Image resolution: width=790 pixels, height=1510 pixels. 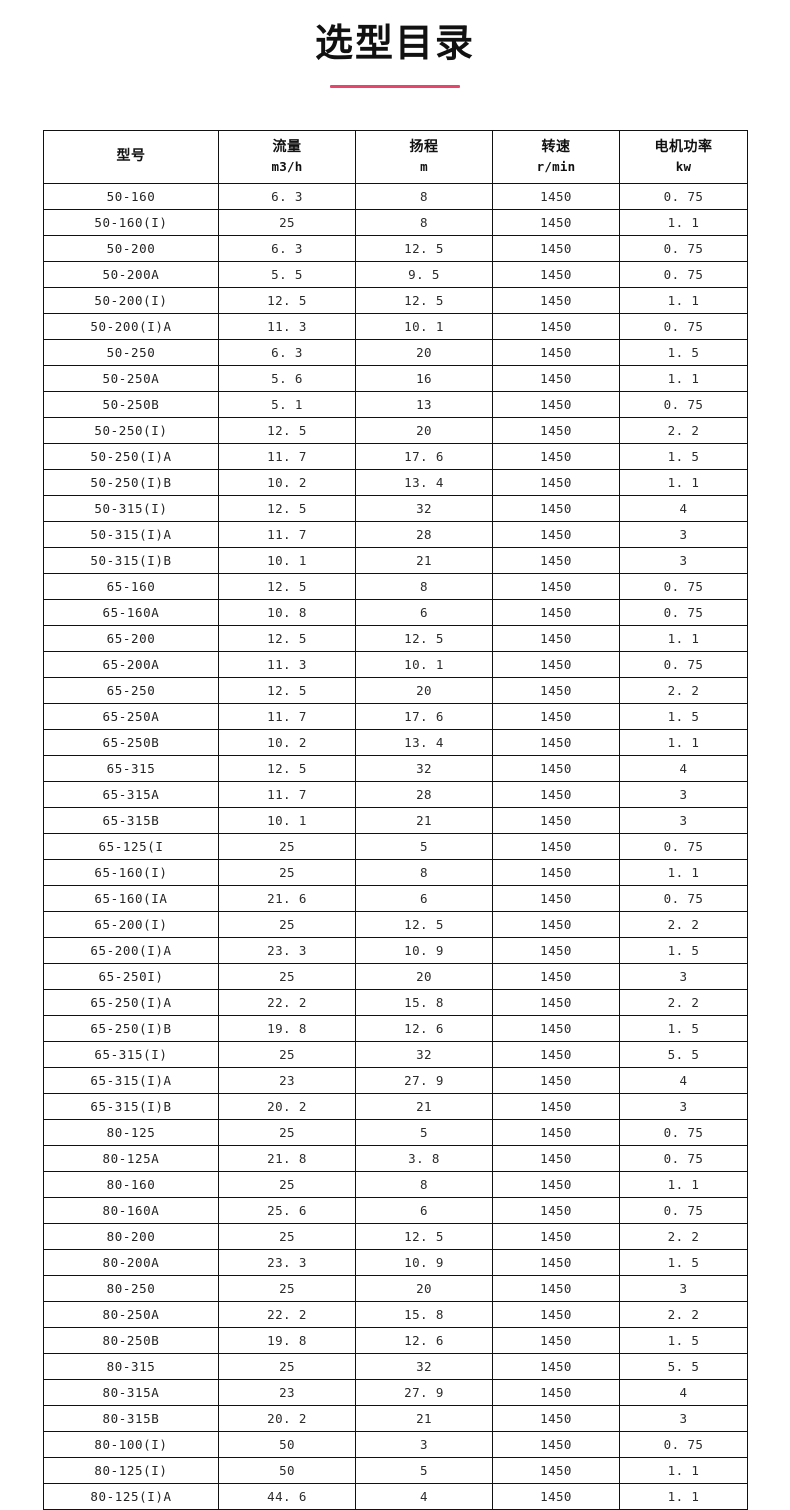 I want to click on cell-flow: 22. 2, so click(x=287, y=1314).